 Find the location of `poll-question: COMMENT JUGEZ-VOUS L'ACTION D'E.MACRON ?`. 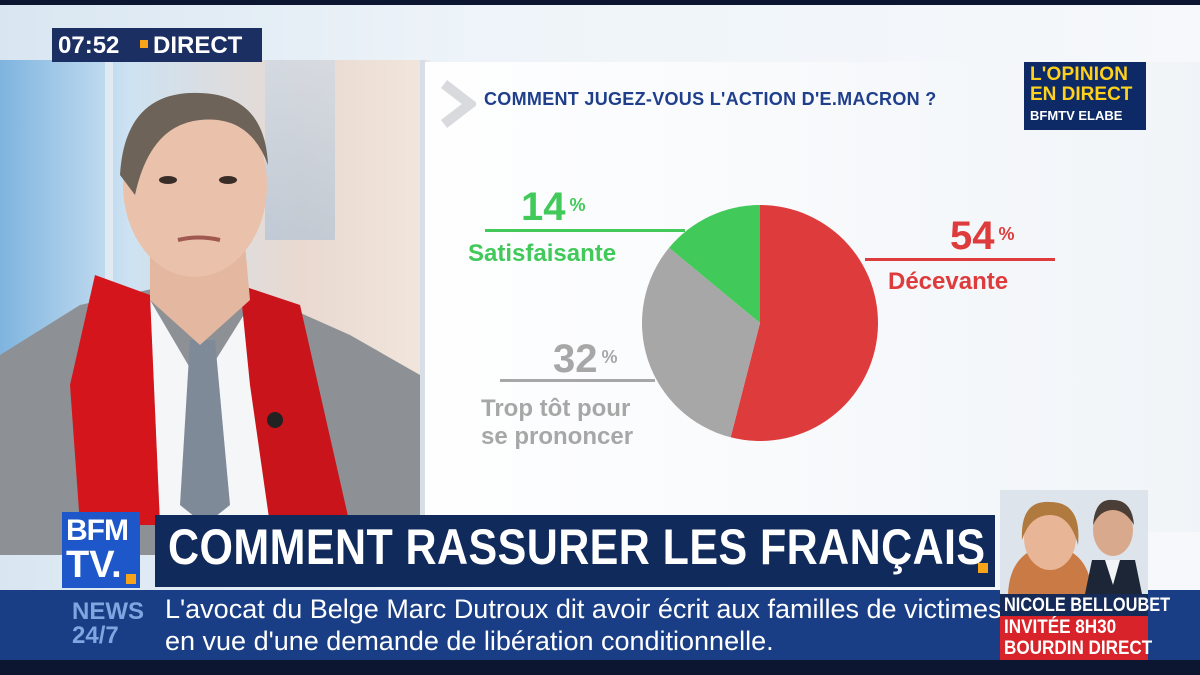

poll-question: COMMENT JUGEZ-VOUS L'ACTION D'E.MACRON ? is located at coordinates (710, 99).